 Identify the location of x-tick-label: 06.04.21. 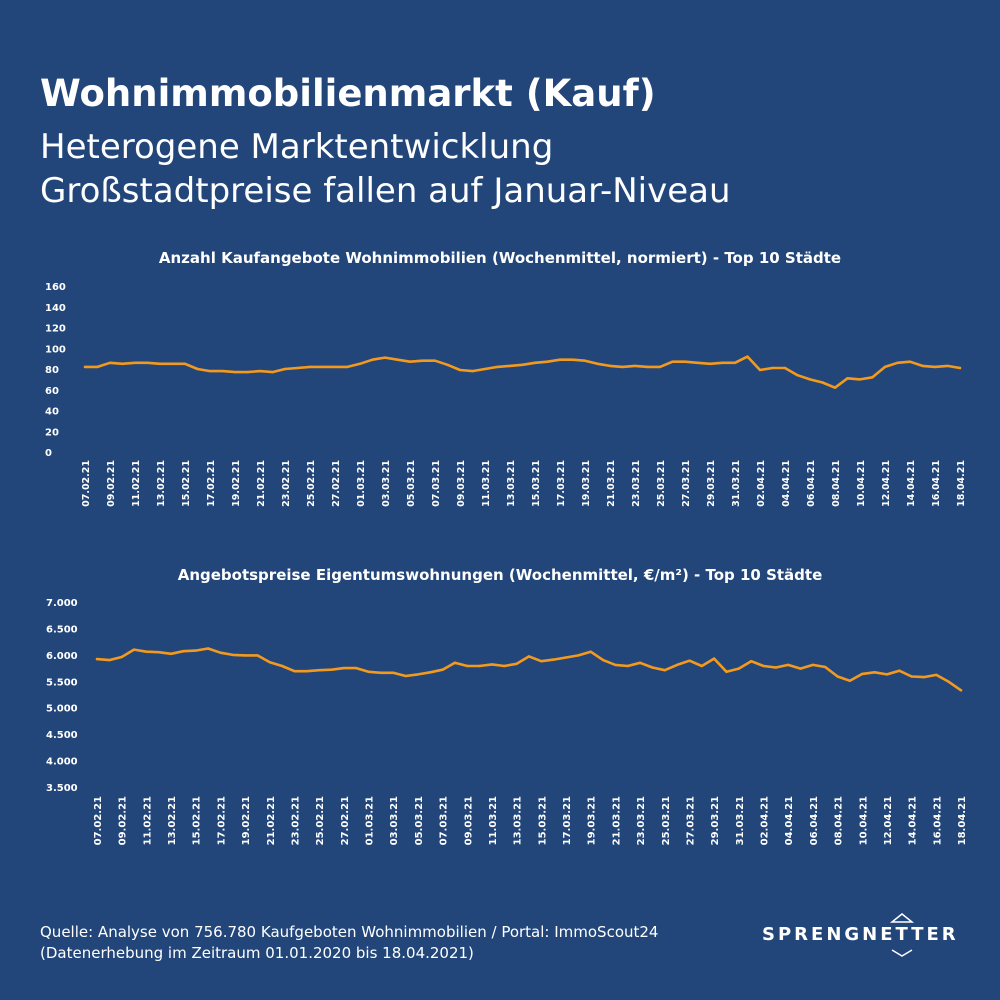
(814, 820).